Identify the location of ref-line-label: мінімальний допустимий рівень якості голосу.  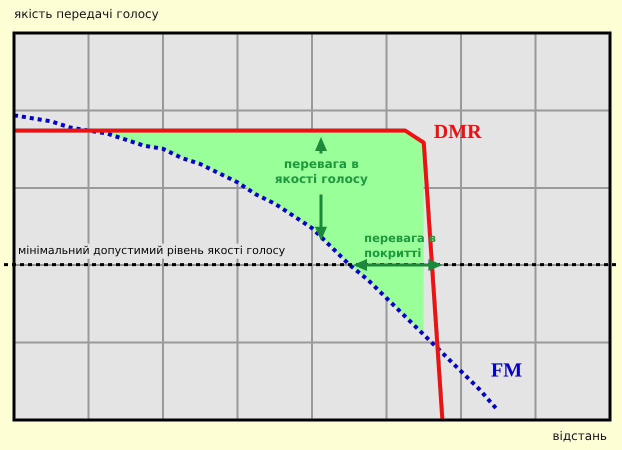
(152, 250).